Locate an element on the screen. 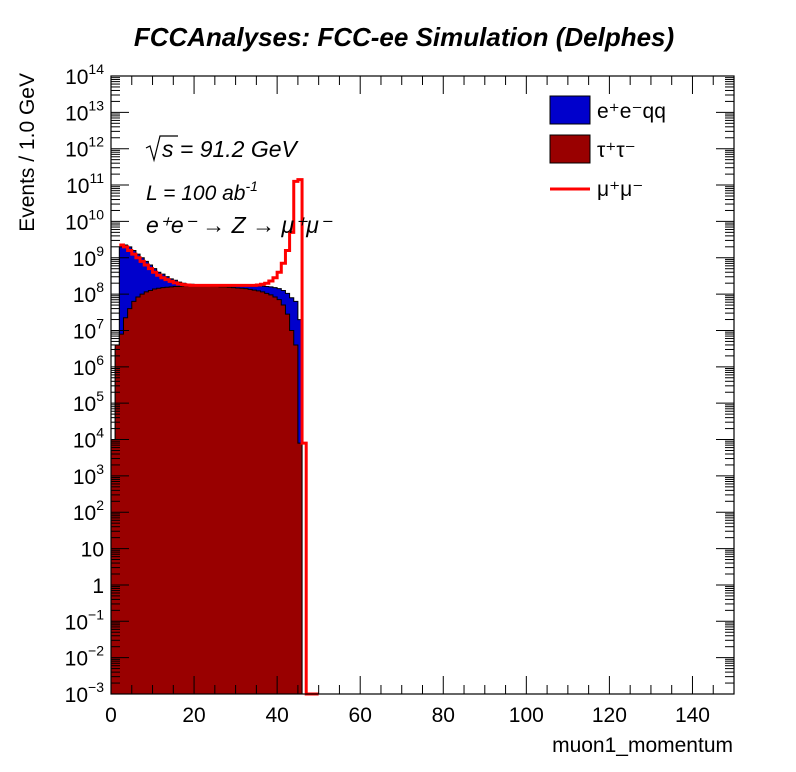 The height and width of the screenshot is (772, 796). y-tick-label: 10⁶ is located at coordinates (88, 366).